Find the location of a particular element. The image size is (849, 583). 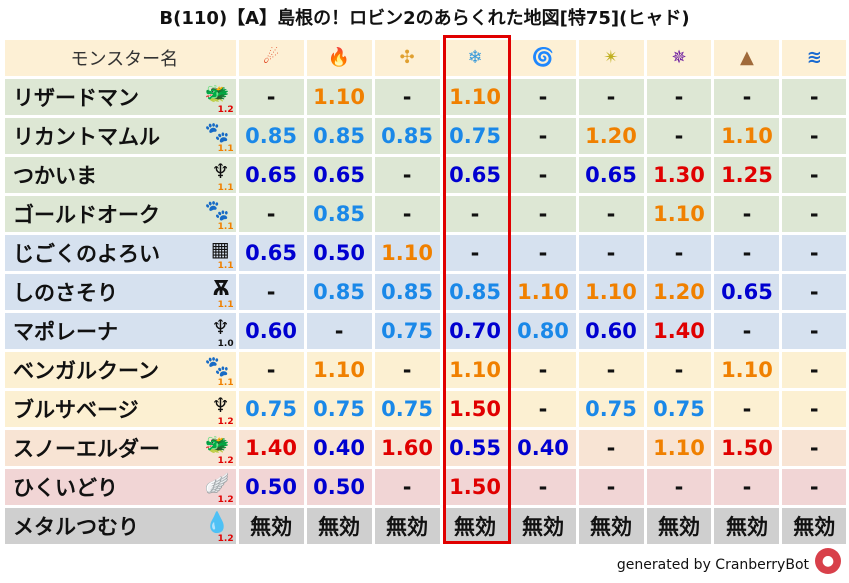

element-header: ✣ is located at coordinates (407, 58).